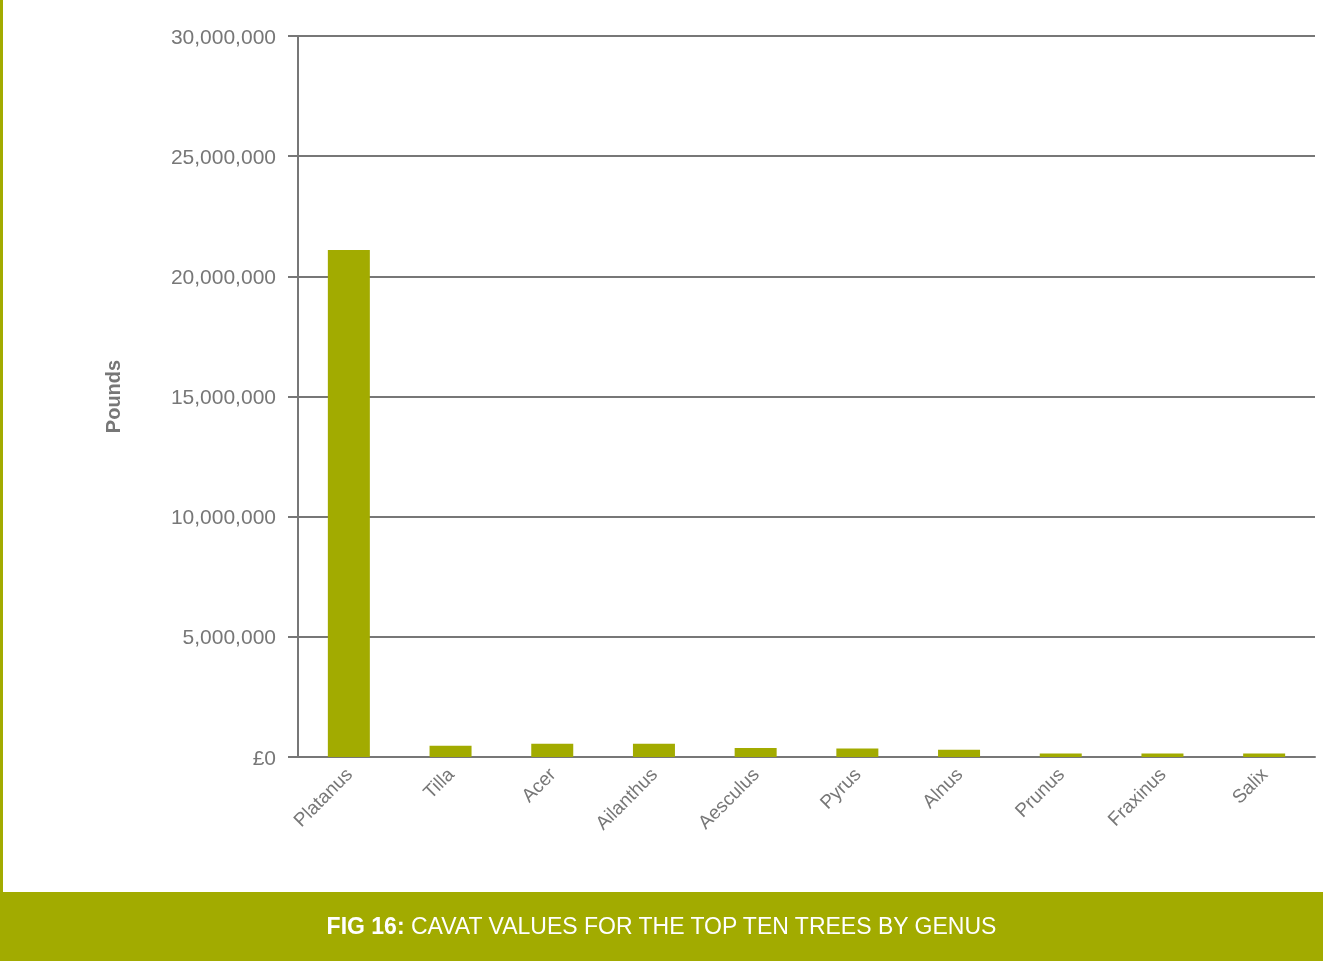 The width and height of the screenshot is (1323, 961). What do you see at coordinates (113, 396) in the screenshot?
I see `y-axis-title: Pounds` at bounding box center [113, 396].